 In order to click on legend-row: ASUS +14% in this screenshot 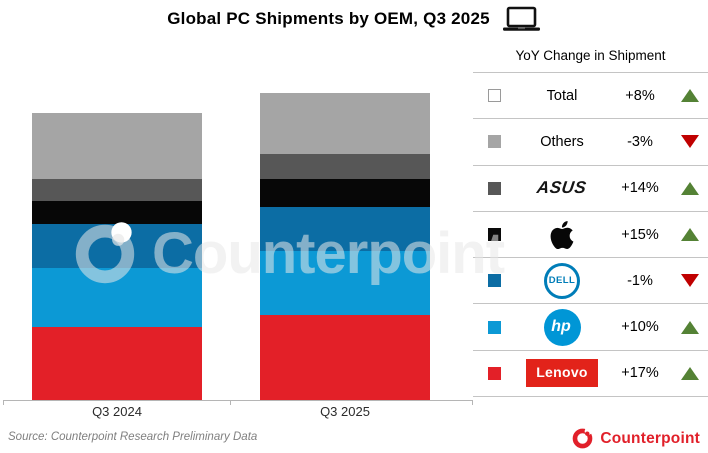, I will do `click(590, 189)`.